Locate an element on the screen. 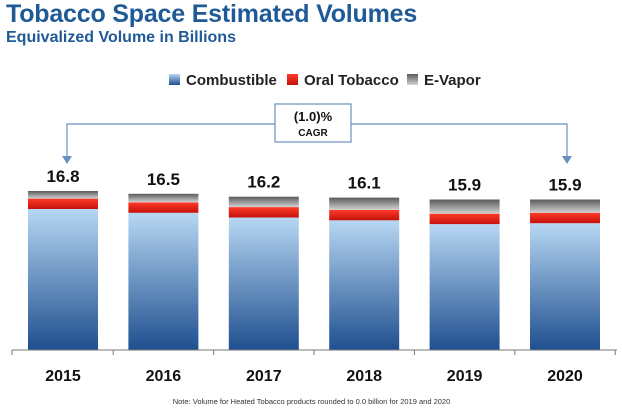 The height and width of the screenshot is (411, 623). bar-e-vapor-2017 is located at coordinates (263, 202).